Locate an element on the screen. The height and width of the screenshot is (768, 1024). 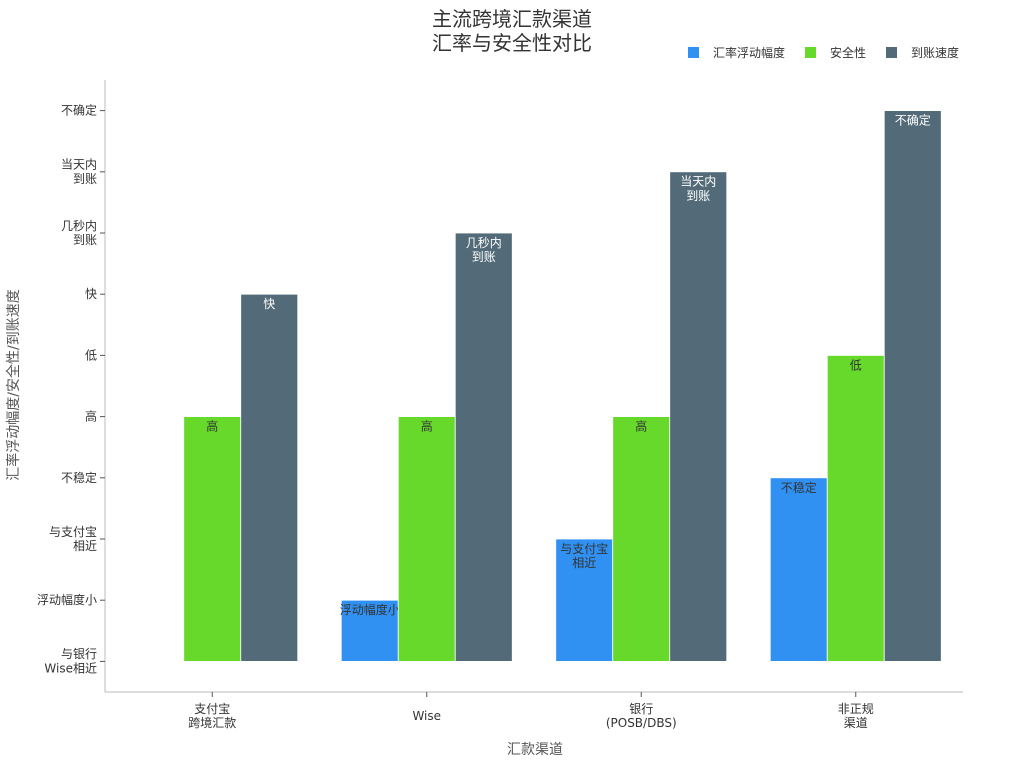
data-label: 当天内到账 is located at coordinates (698, 188).